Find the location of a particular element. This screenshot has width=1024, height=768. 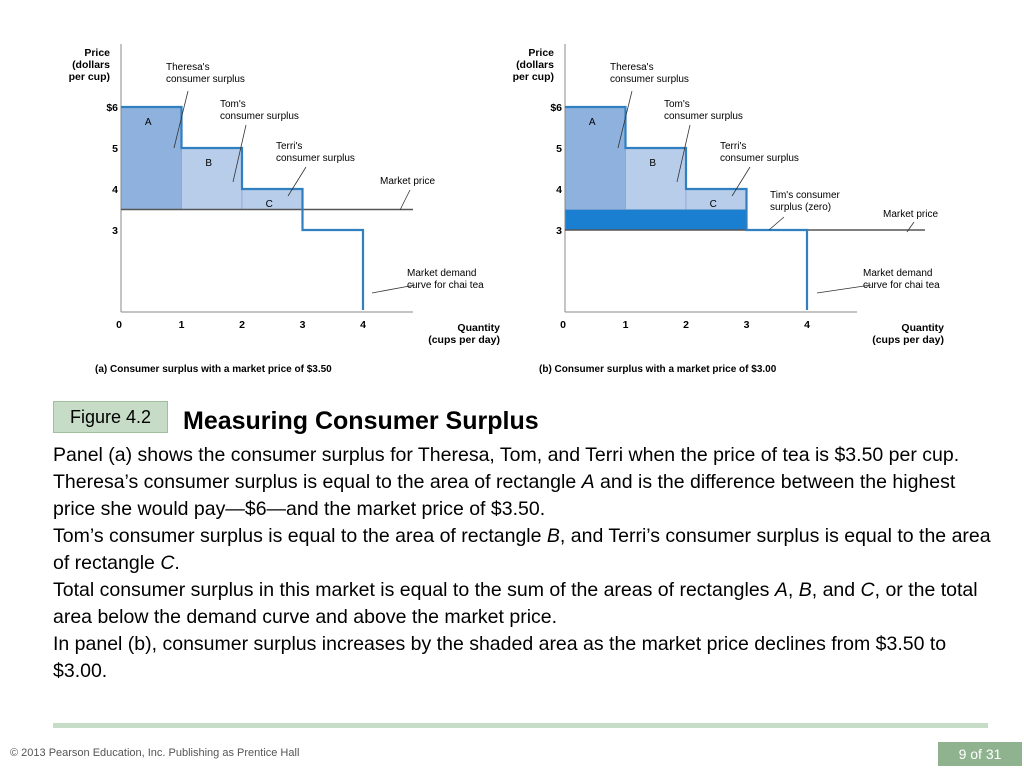

x-tick-label: 1 is located at coordinates (182, 325).